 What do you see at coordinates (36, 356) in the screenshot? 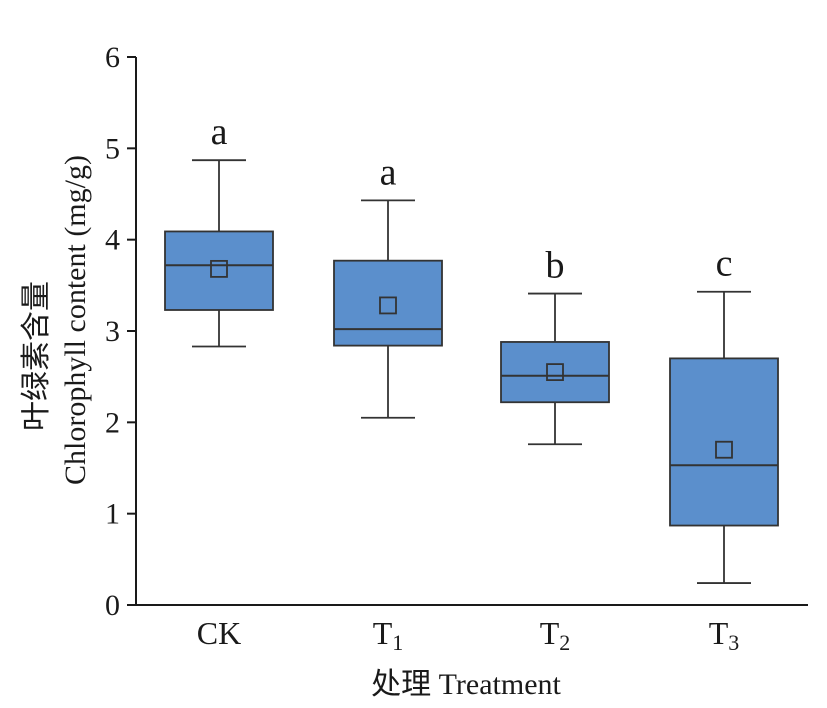
I see `y-axis-title-chinese: 叶绿素含量` at bounding box center [36, 356].